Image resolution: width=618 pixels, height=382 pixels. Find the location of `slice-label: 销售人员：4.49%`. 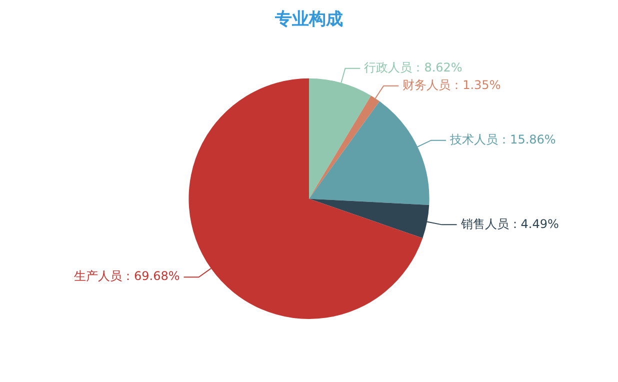

slice-label: 销售人员：4.49% is located at coordinates (509, 223).